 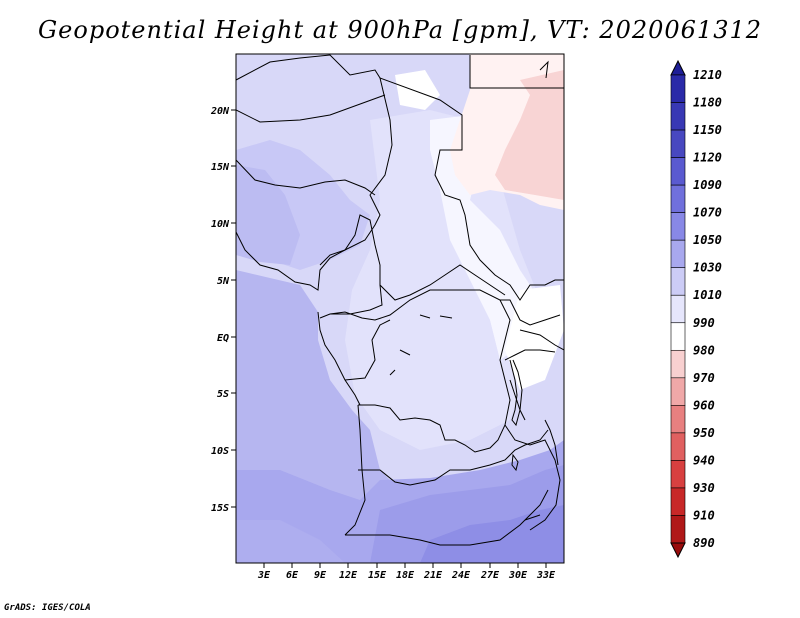 I want to click on longitude-axis: 3E 6E 9E 12E 15E 18E 21E 24E 27E 30E 33E, so click(x=406, y=572).